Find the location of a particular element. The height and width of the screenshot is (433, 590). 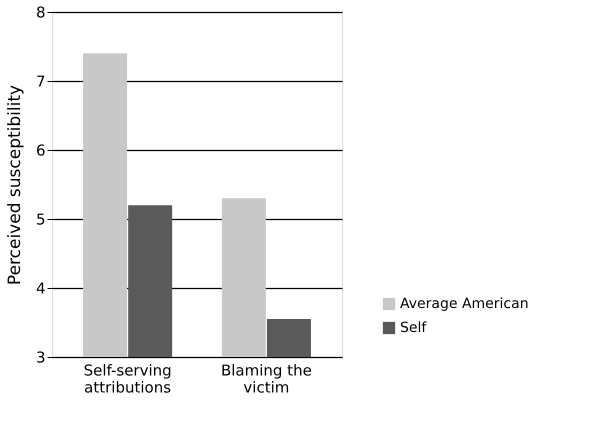

y-tick-label: 7 is located at coordinates (41, 81).